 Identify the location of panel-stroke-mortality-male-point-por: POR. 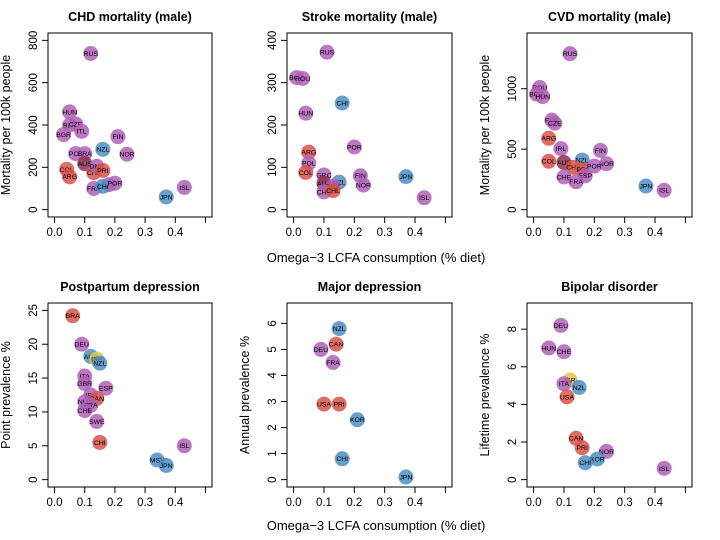
(354, 147).